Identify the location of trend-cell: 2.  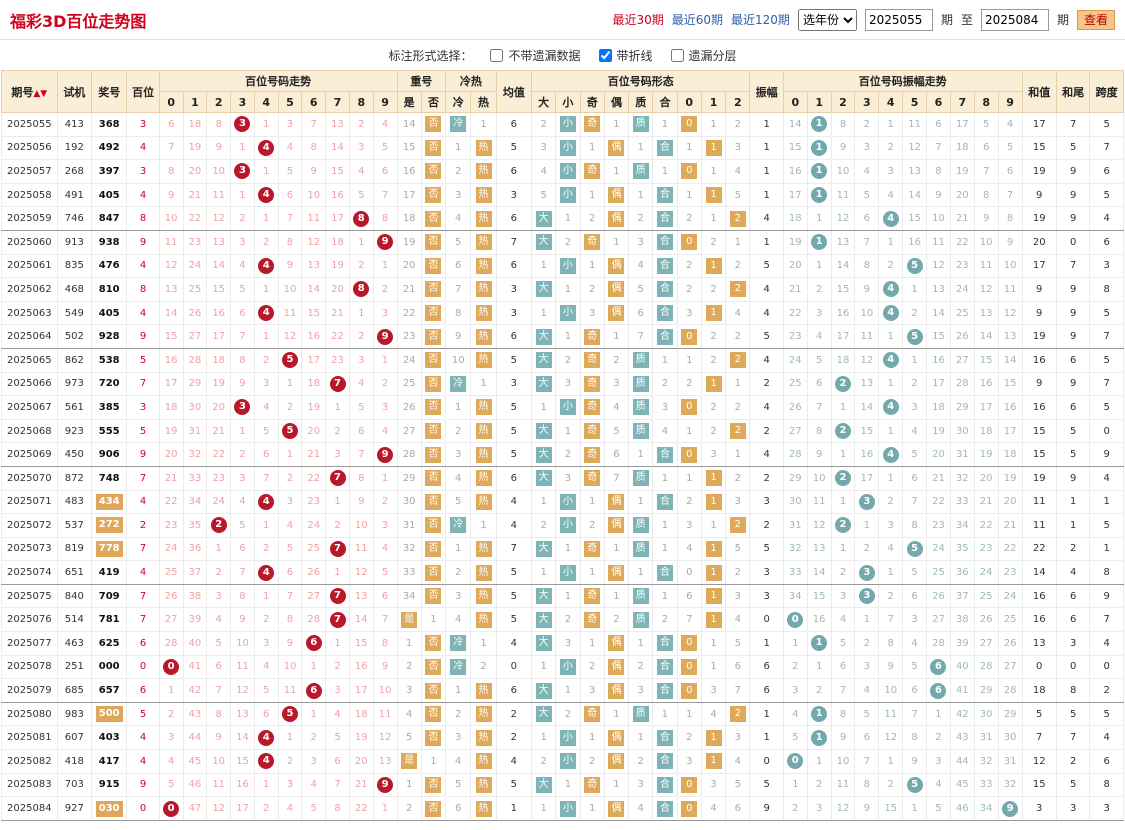
(290, 407).